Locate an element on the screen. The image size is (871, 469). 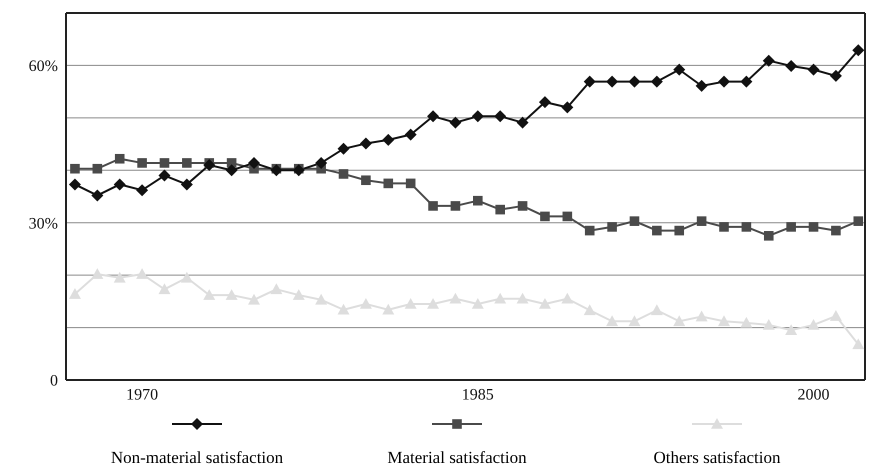
x-tick-label: 2000 is located at coordinates (814, 395).